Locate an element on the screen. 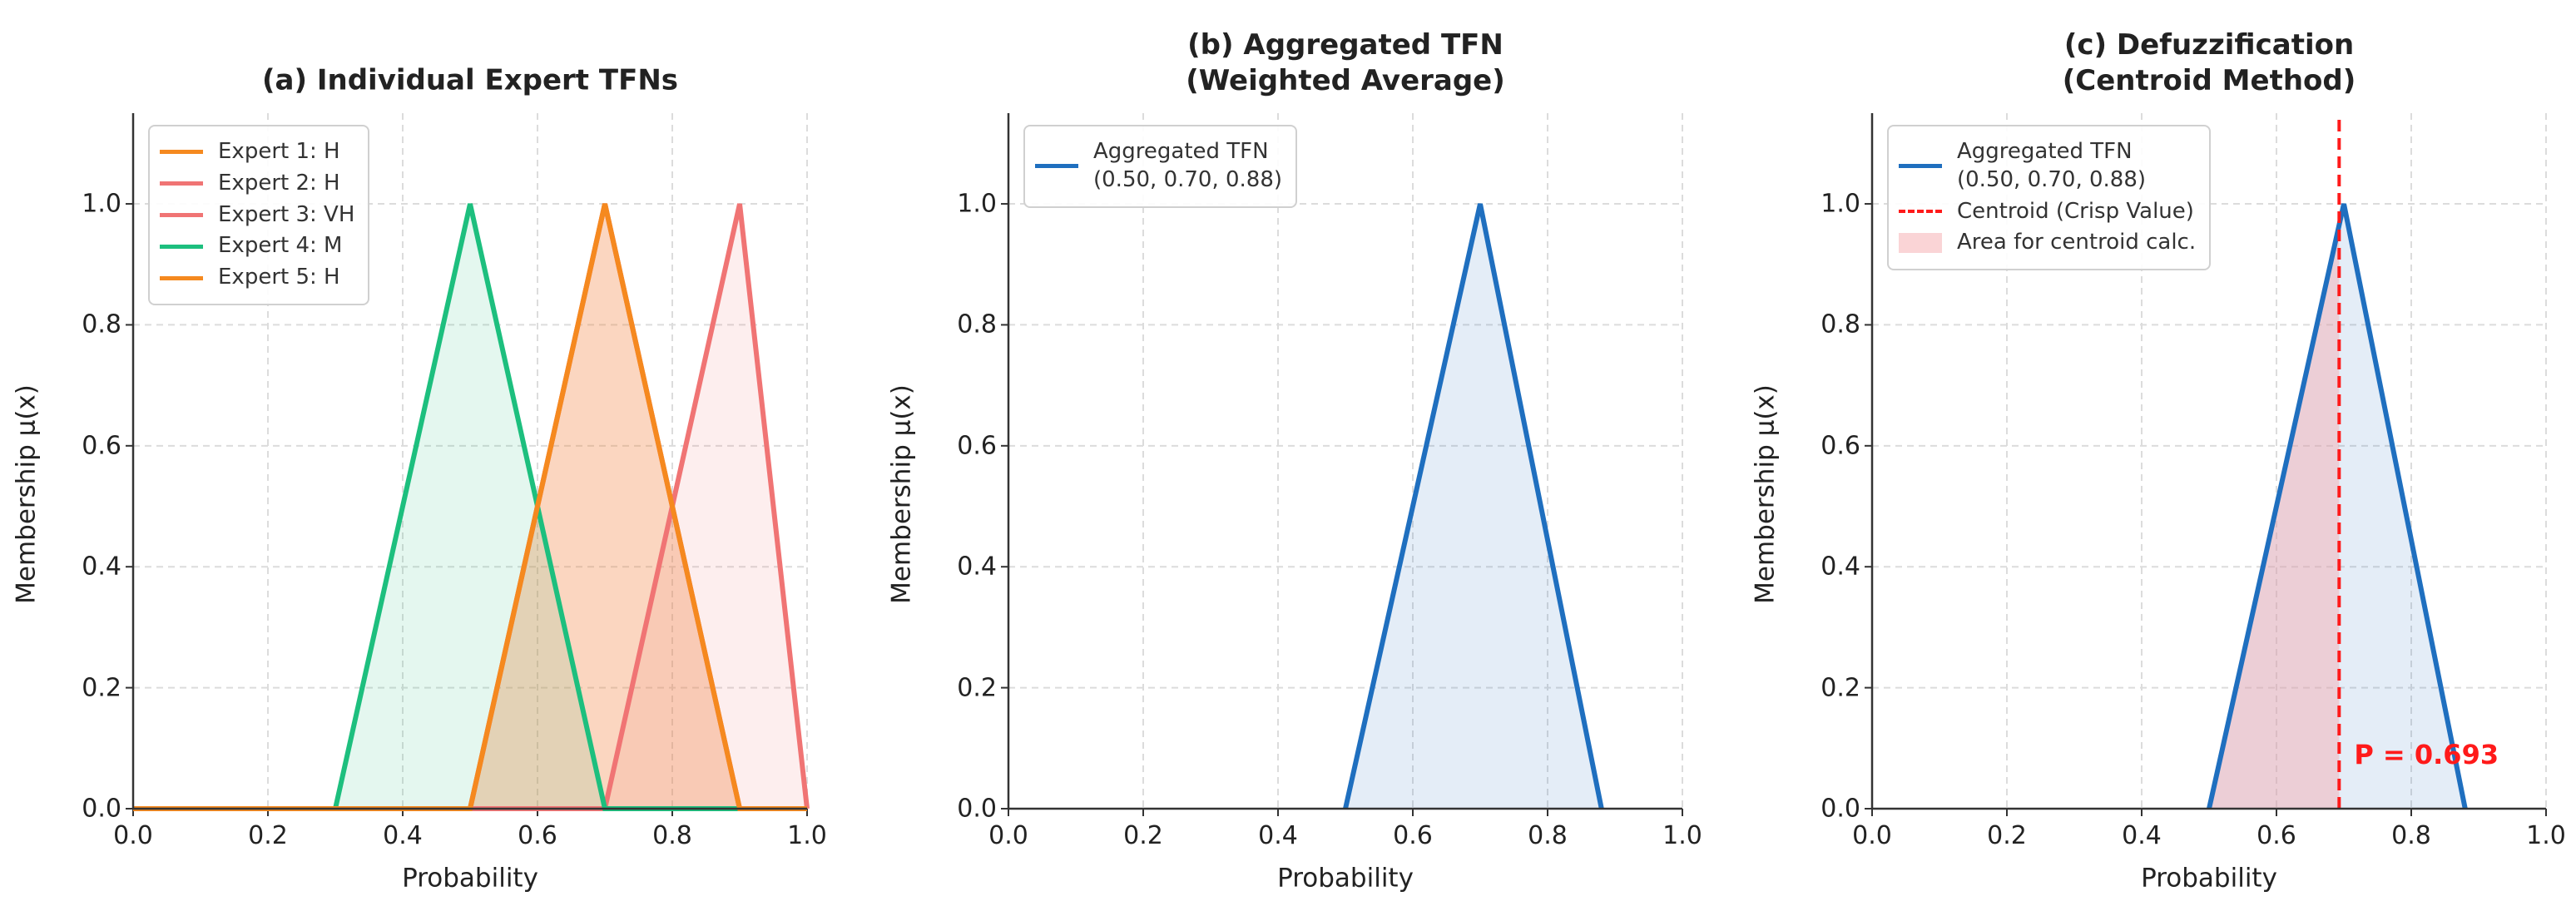  legend-label: Area for centroid calc. is located at coordinates (2077, 243).